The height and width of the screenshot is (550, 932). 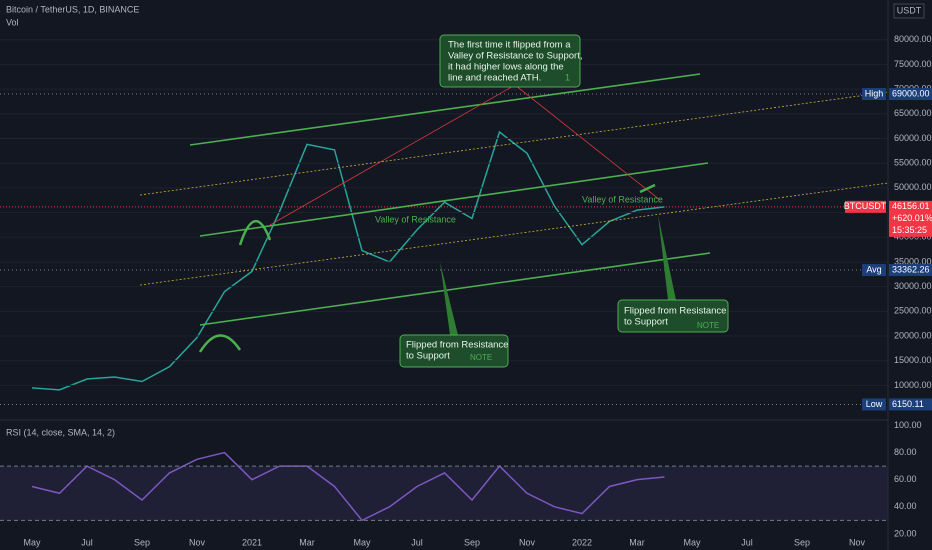 I want to click on y-tick-label: 80.00, so click(x=905, y=452).